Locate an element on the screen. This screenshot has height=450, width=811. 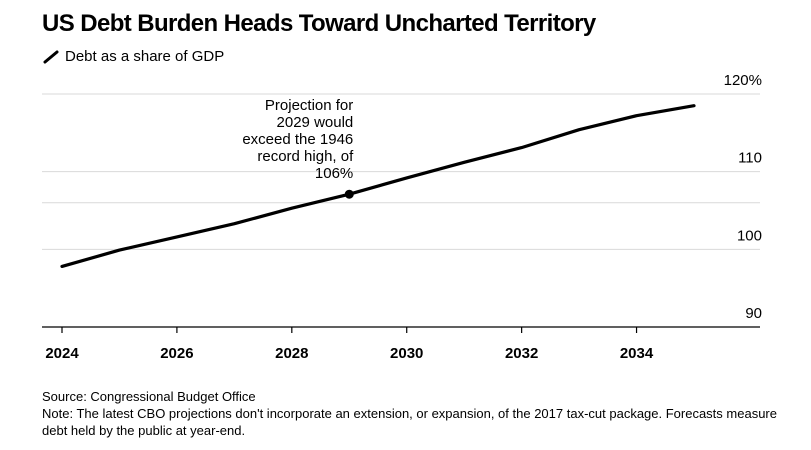
annotation-line: Projection for is located at coordinates (309, 106).